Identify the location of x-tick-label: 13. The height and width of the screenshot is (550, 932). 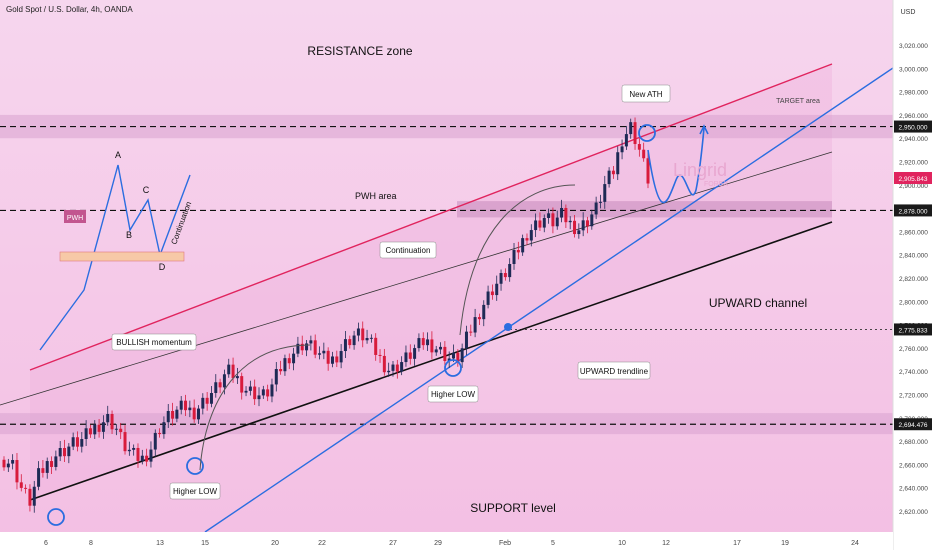
(160, 543).